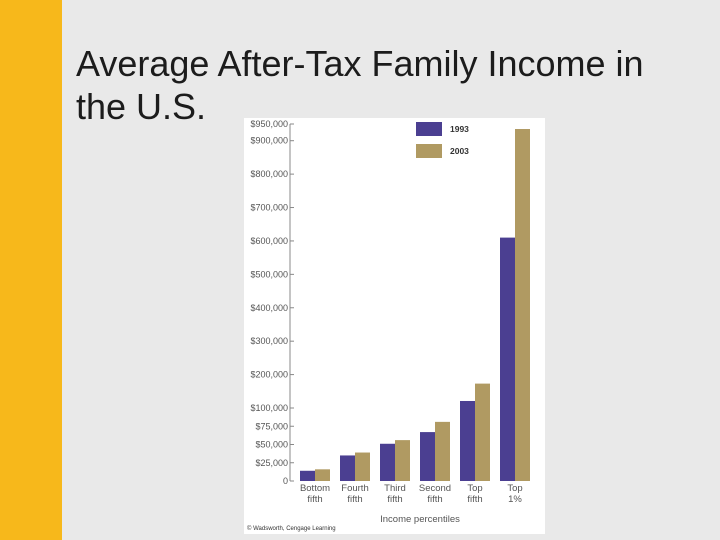 The height and width of the screenshot is (540, 720). I want to click on y-tick-label: $400,000, so click(269, 308).